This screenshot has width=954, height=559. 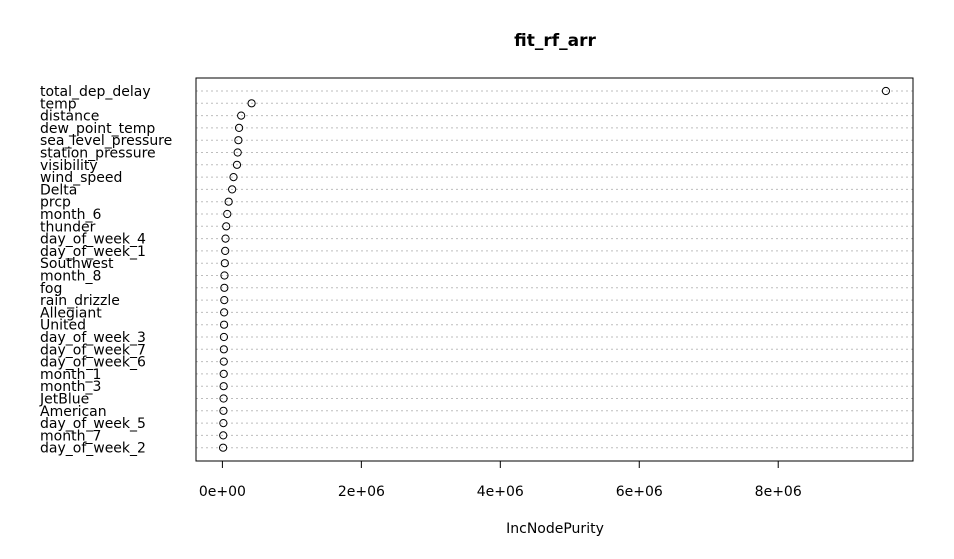 What do you see at coordinates (69, 166) in the screenshot?
I see `variable-label: visibility` at bounding box center [69, 166].